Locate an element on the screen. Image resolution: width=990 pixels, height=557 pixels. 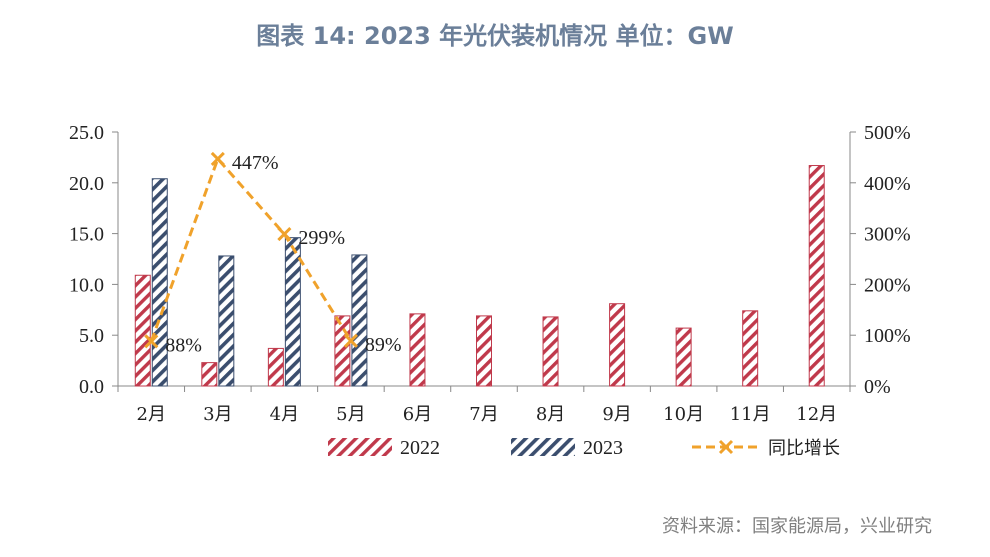
source-note: 资料来源：国家能源局，兴业研究 is located at coordinates (797, 526).